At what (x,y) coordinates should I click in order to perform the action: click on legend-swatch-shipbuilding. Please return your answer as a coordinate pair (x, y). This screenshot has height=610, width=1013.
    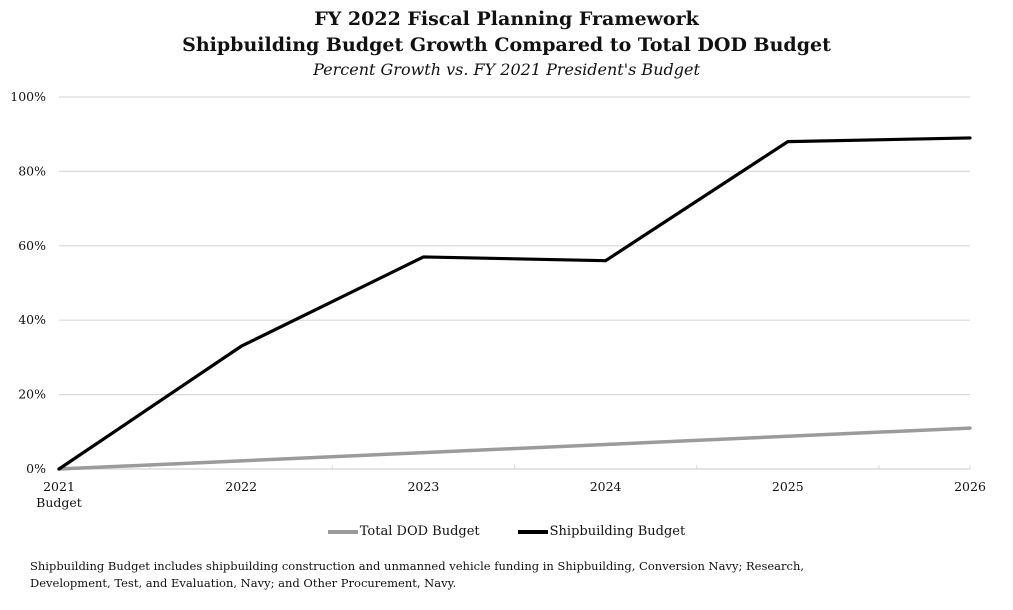
    Looking at the image, I should click on (532, 531).